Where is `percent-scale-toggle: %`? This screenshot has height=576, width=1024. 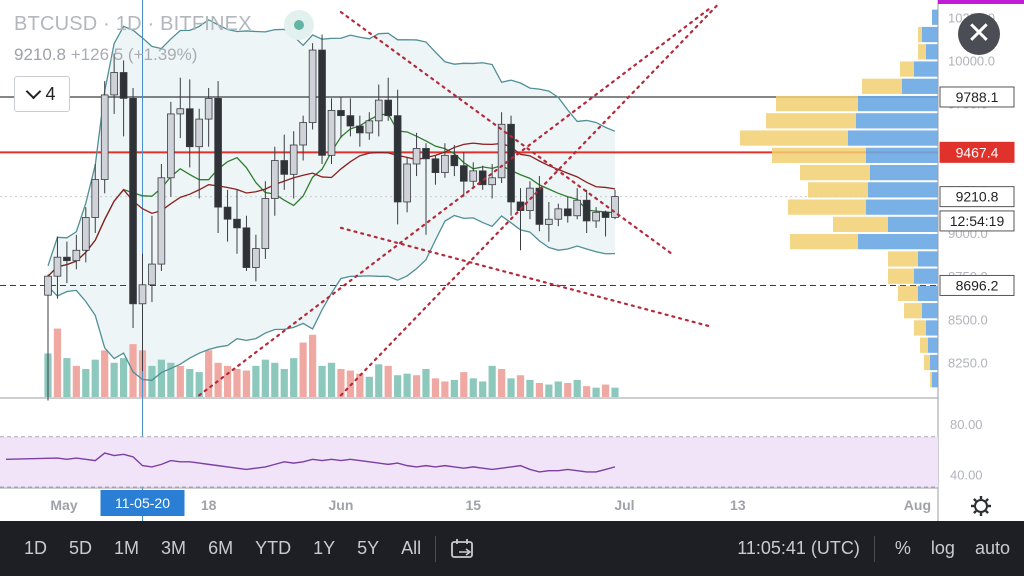
percent-scale-toggle: % is located at coordinates (902, 548).